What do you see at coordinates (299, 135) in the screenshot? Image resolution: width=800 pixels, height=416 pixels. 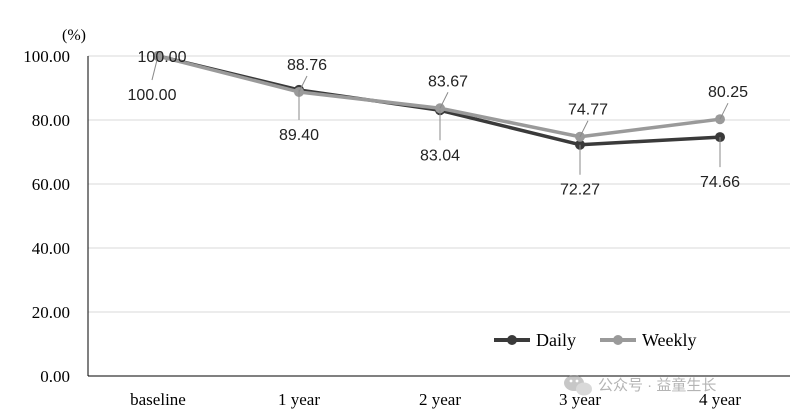 I see `data-label-daily: 89.40` at bounding box center [299, 135].